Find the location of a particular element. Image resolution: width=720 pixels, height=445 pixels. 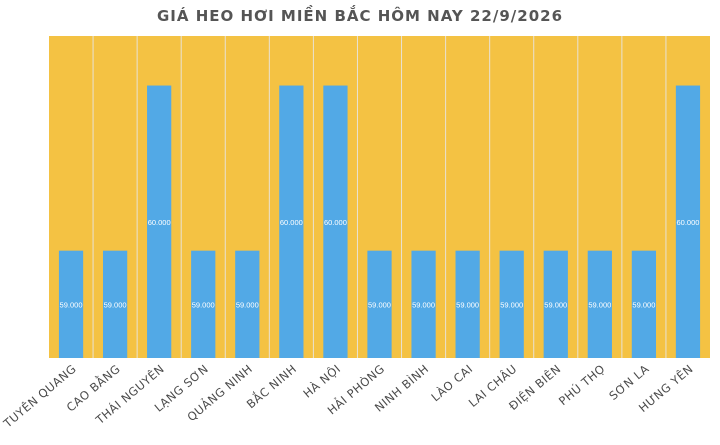

x-tick-label: PHÚ THỌ is located at coordinates (581, 384).